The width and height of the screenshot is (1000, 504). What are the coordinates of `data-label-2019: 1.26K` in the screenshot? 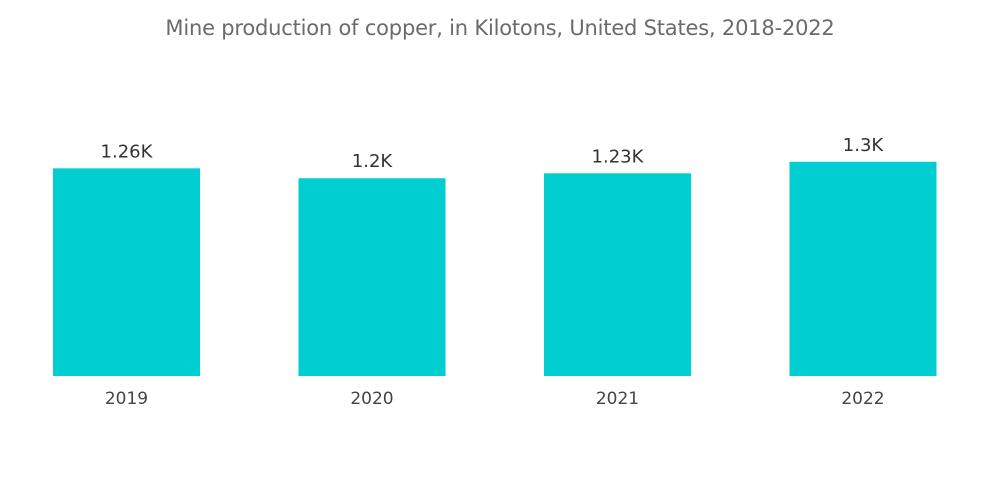 It's located at (127, 151).